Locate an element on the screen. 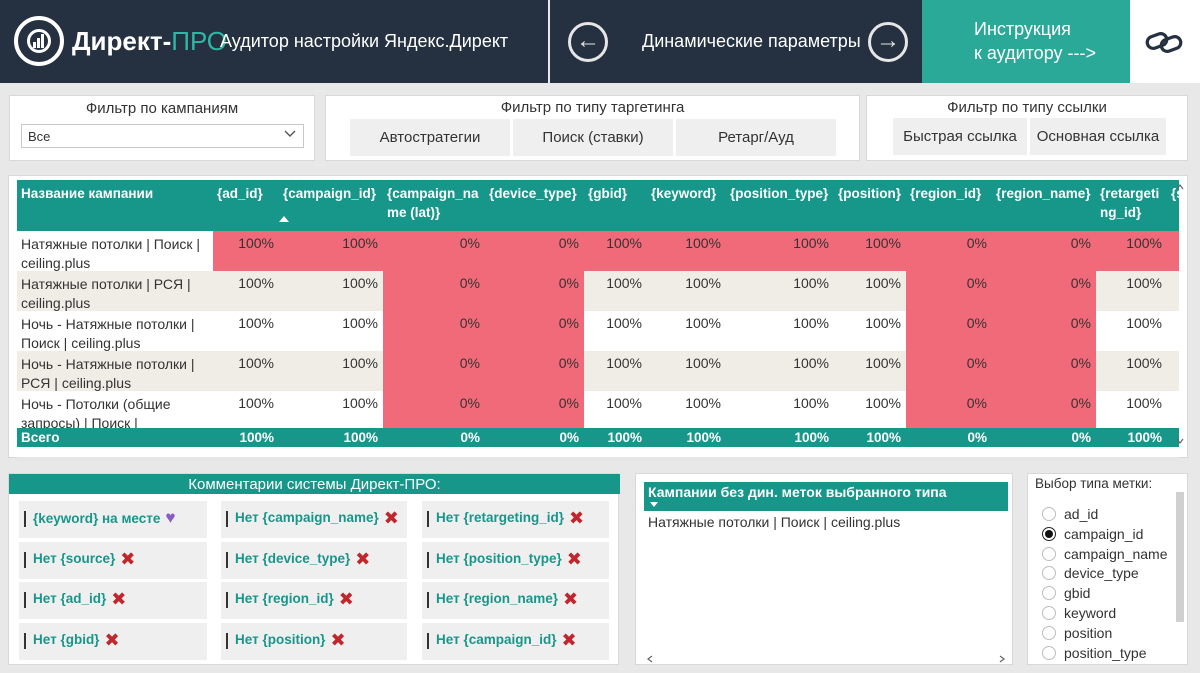 The width and height of the screenshot is (1200, 673). column-header: {ad_id} is located at coordinates (240, 193).